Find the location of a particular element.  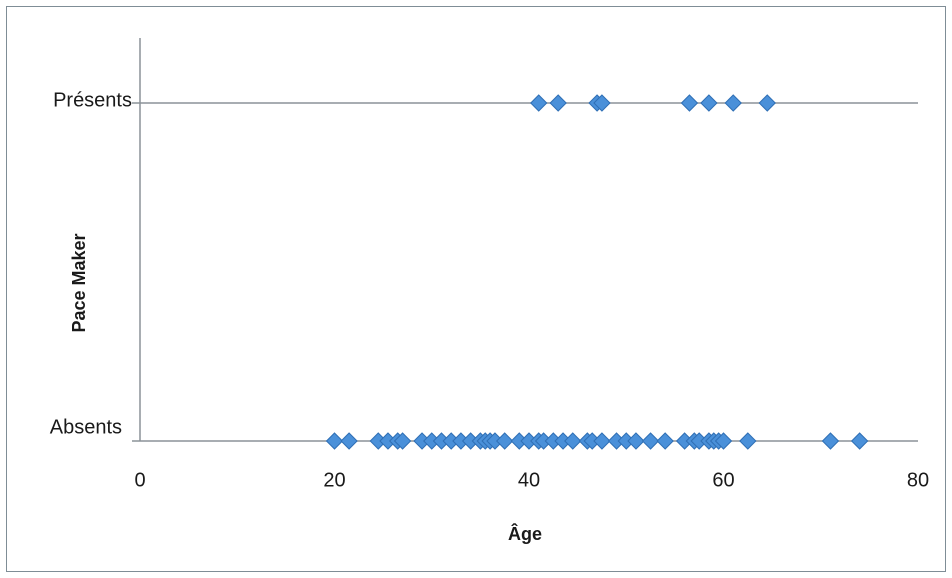

x-tick-label: 60 is located at coordinates (723, 480).